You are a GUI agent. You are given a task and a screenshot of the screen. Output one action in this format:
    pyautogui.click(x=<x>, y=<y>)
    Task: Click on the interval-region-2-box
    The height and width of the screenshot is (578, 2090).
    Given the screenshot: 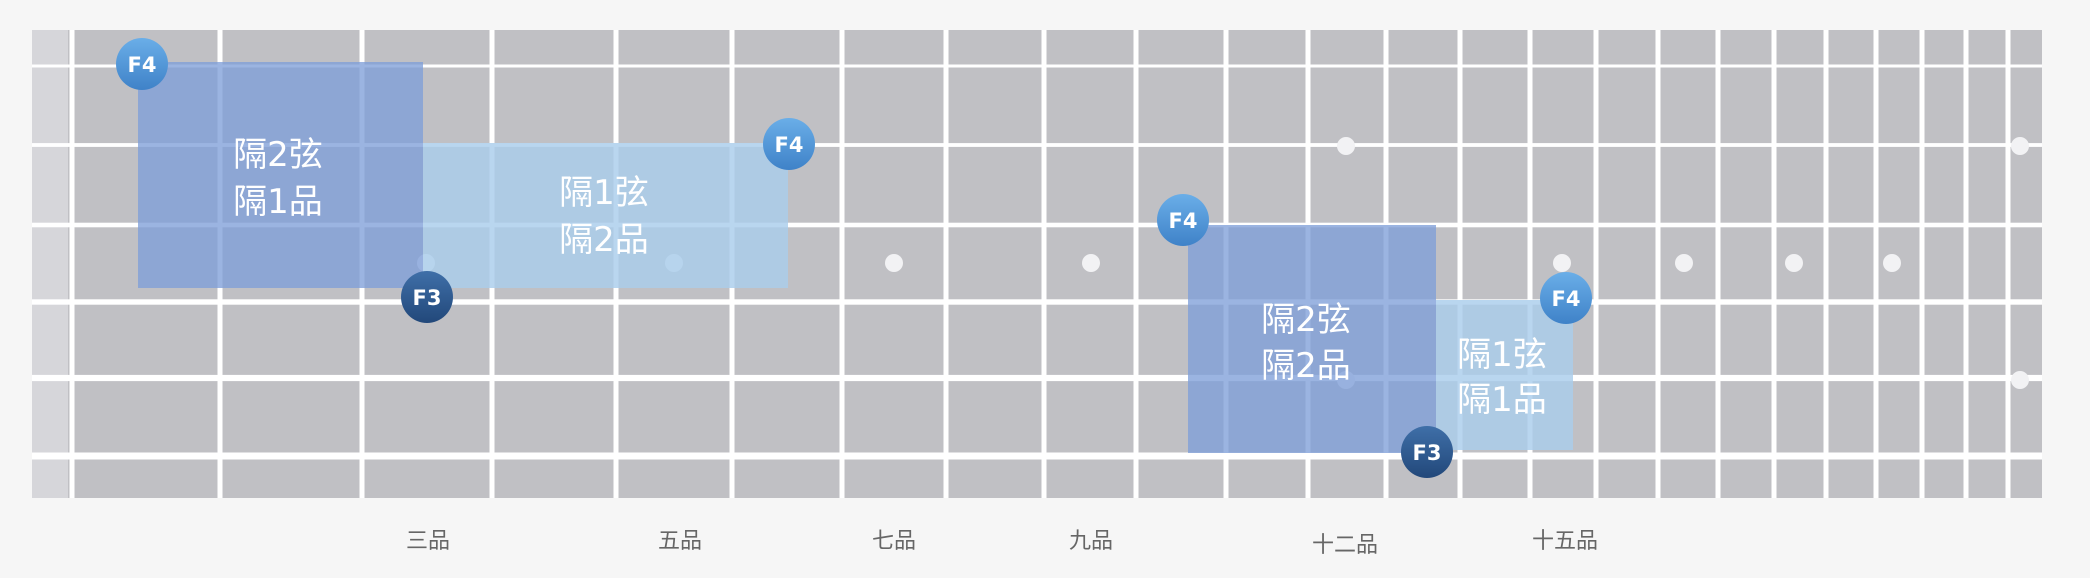 What is the action you would take?
    pyautogui.click(x=605, y=215)
    